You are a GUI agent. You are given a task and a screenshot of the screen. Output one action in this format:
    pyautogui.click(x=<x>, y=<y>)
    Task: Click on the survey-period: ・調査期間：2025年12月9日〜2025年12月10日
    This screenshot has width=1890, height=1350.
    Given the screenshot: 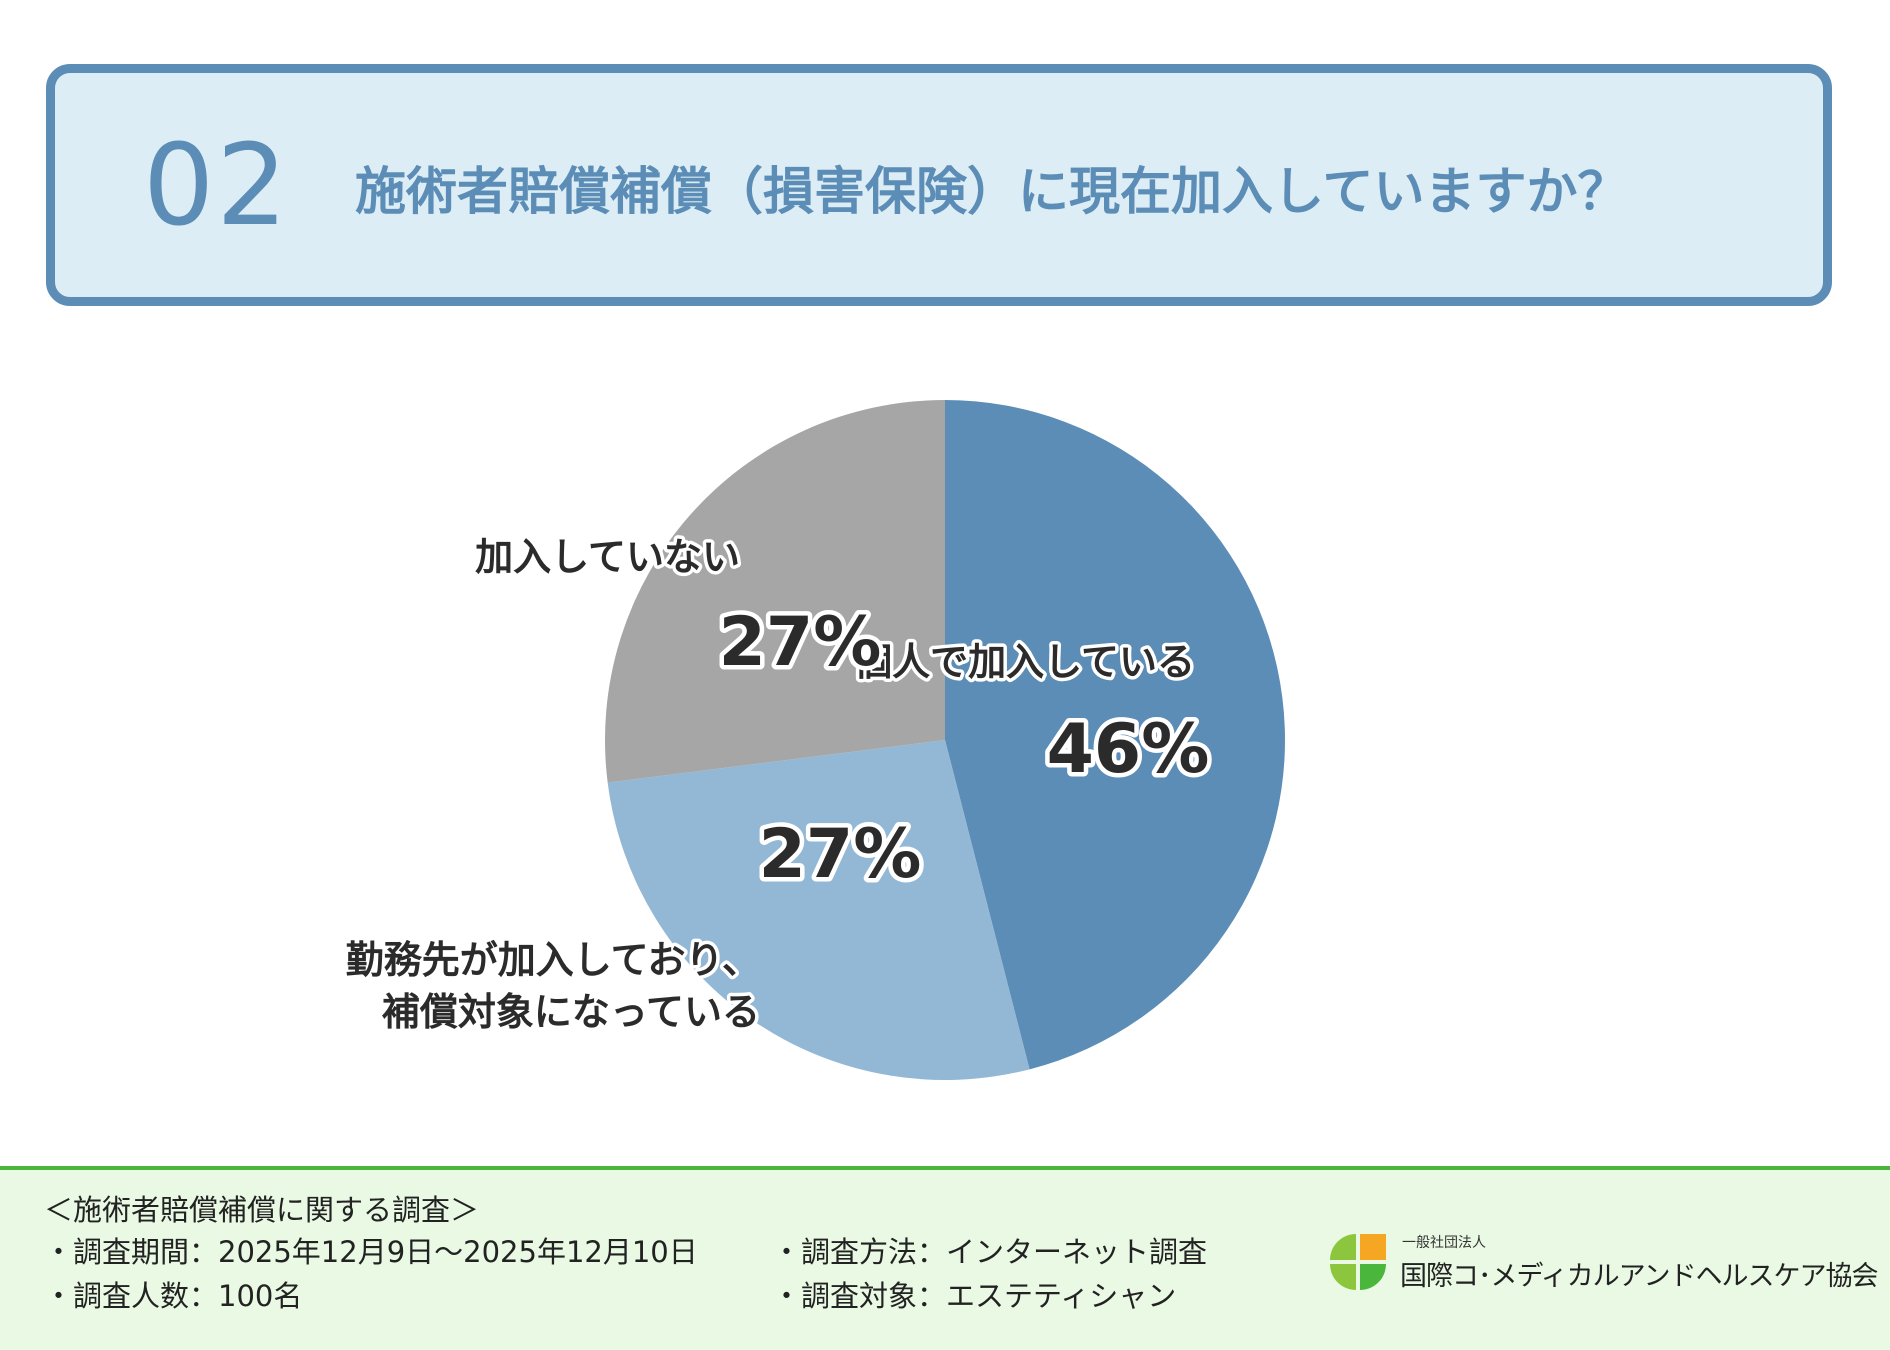 What is the action you would take?
    pyautogui.click(x=371, y=1252)
    